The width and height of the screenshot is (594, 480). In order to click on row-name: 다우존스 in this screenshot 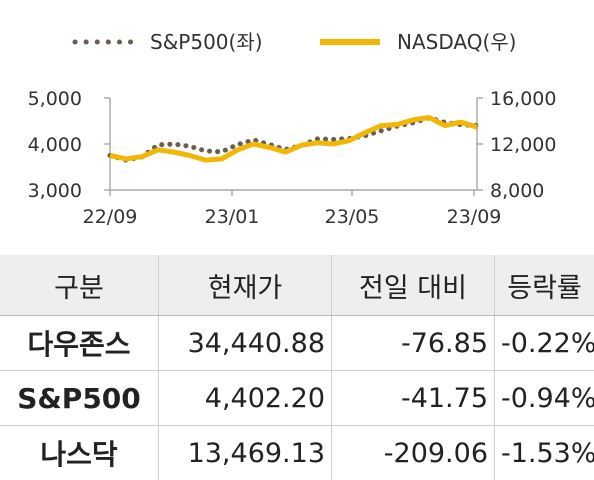, I will do `click(79, 343)`.